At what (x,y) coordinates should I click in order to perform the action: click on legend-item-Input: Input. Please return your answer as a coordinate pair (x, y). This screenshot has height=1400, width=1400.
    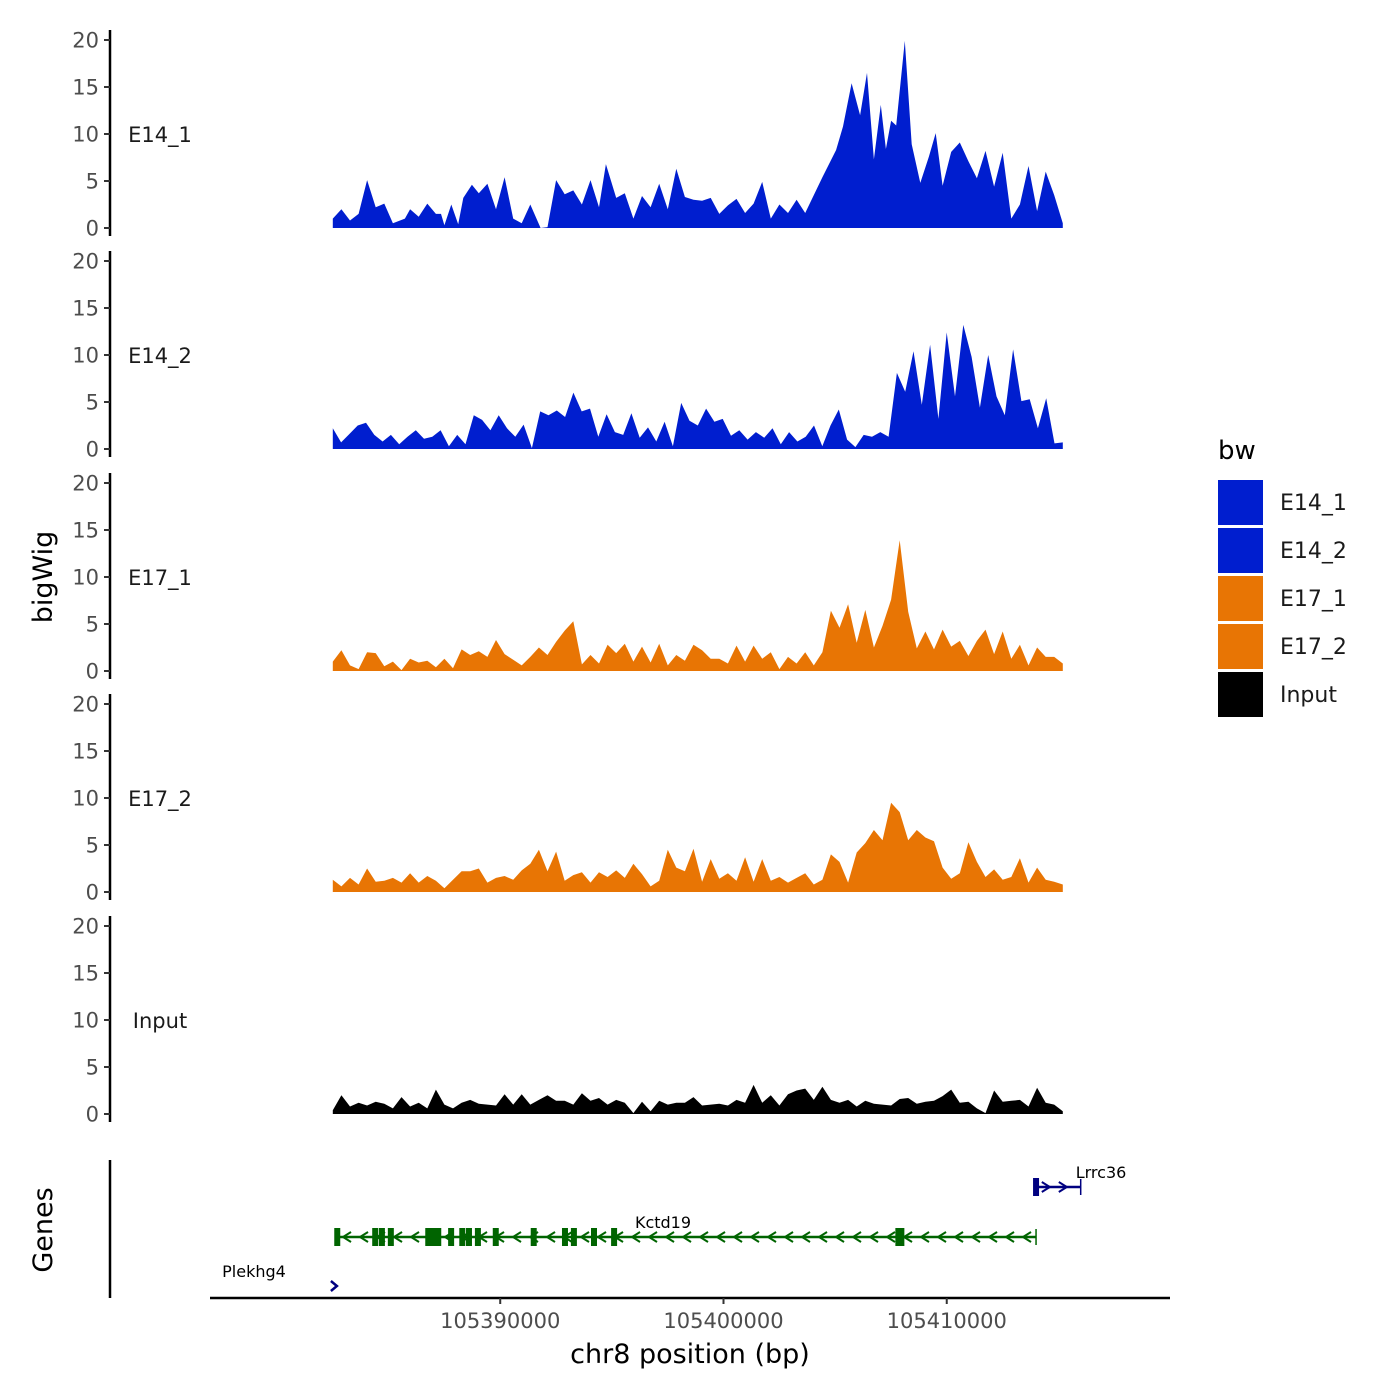
    Looking at the image, I should click on (1277, 694).